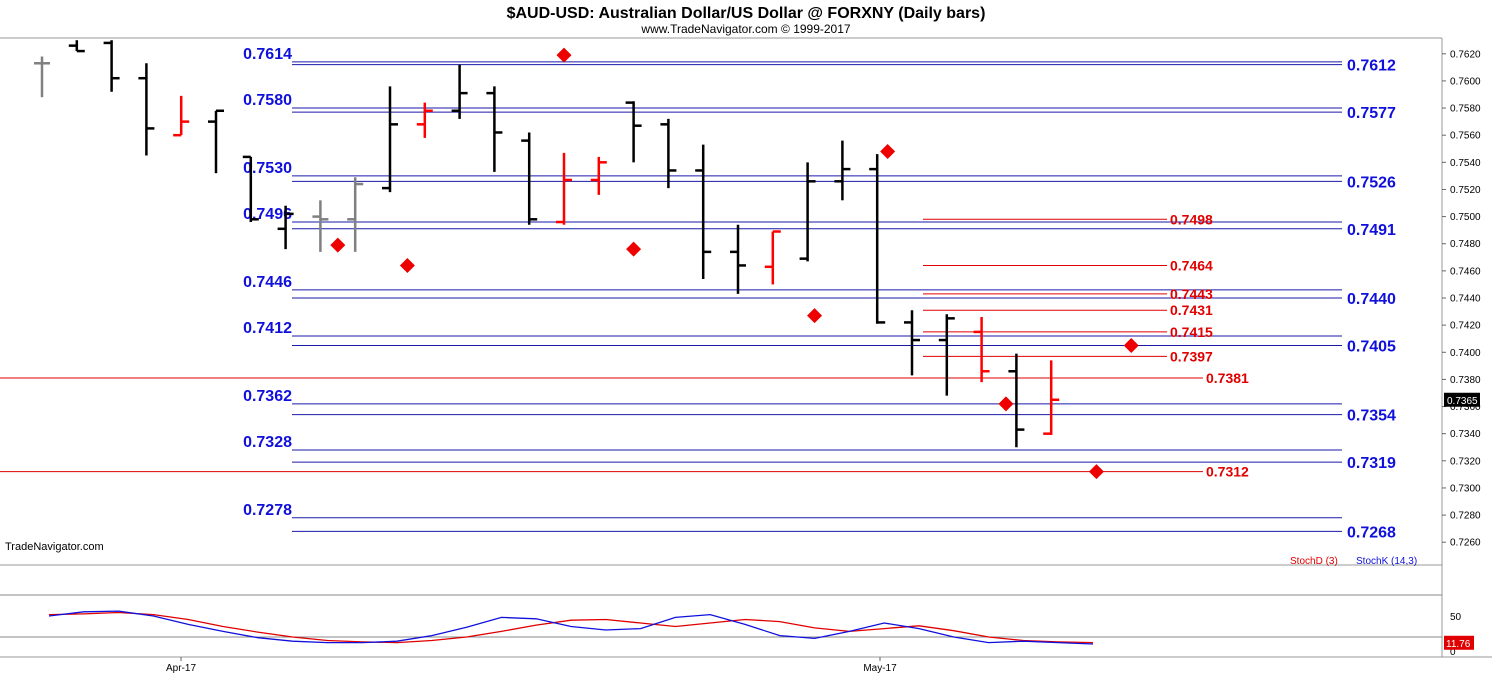 Image resolution: width=1492 pixels, height=677 pixels. I want to click on price-tick-label: 0.7620, so click(1465, 54).